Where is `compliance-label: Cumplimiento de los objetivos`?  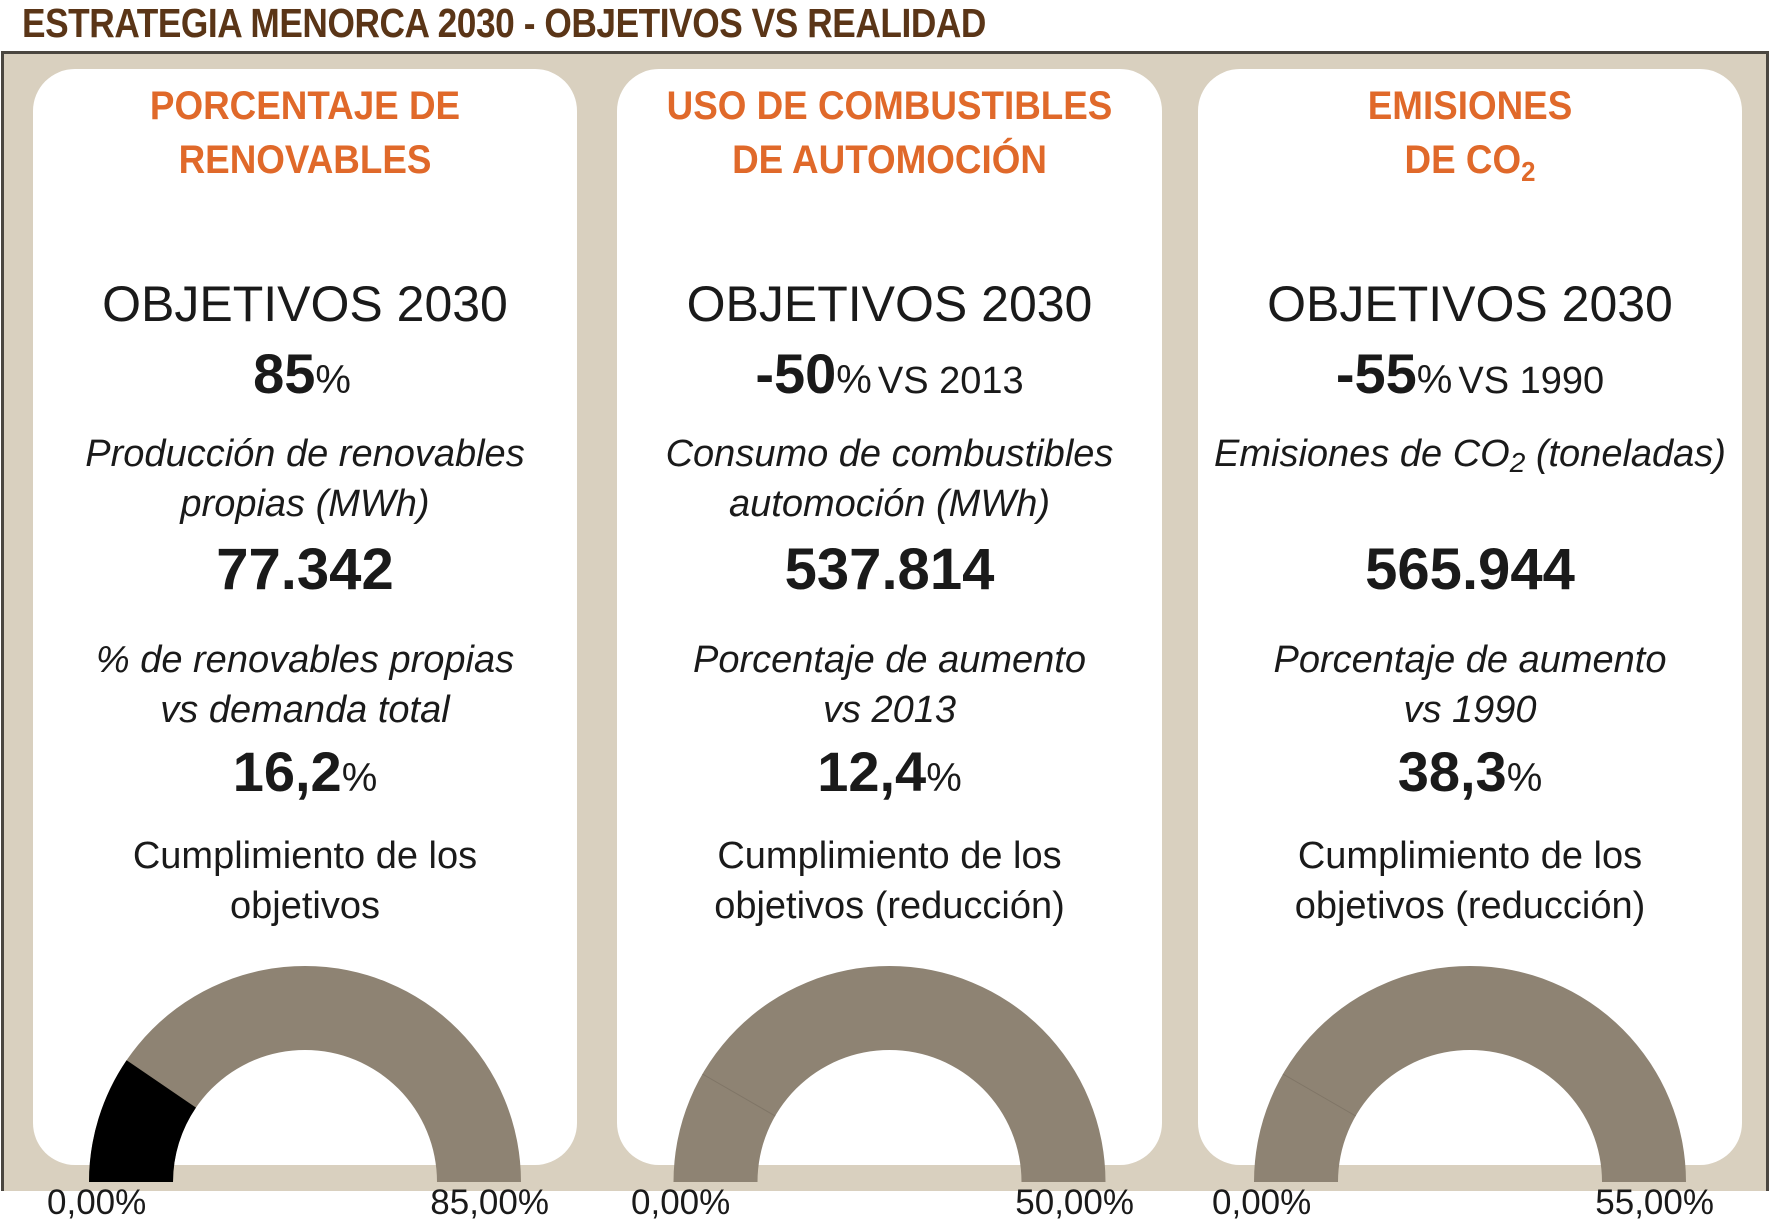
compliance-label: Cumplimiento de los objetivos is located at coordinates (305, 881).